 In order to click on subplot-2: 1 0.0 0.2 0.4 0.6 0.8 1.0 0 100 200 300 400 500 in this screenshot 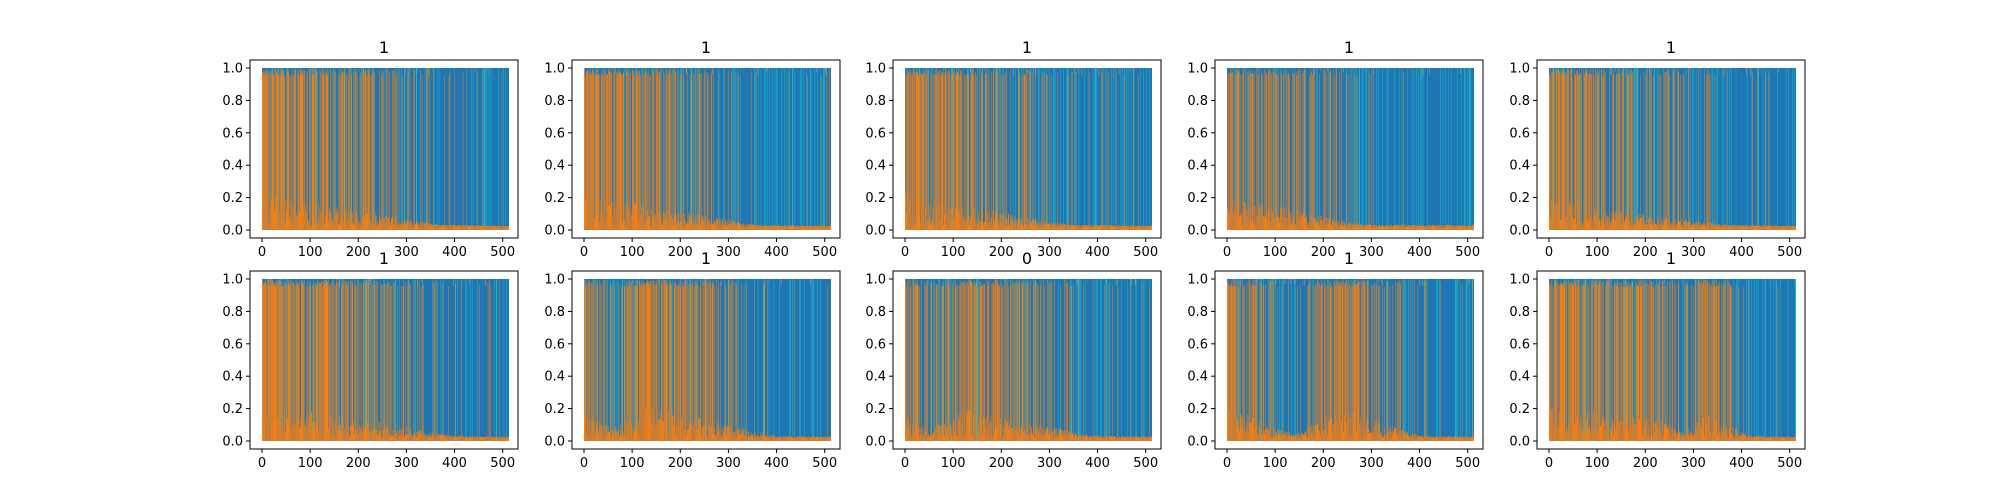, I will do `click(692, 149)`.